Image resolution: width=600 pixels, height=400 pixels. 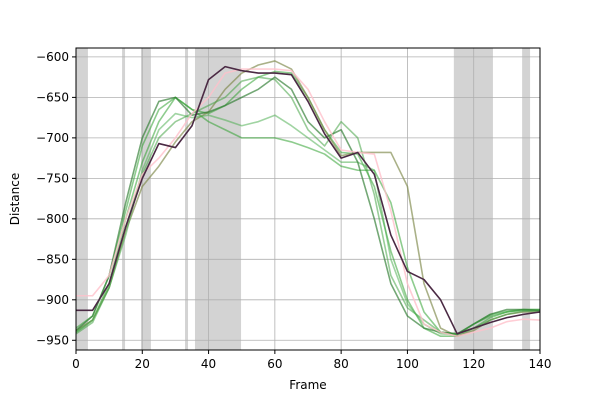 What do you see at coordinates (307, 385) in the screenshot?
I see `x-axis-label: Frame` at bounding box center [307, 385].